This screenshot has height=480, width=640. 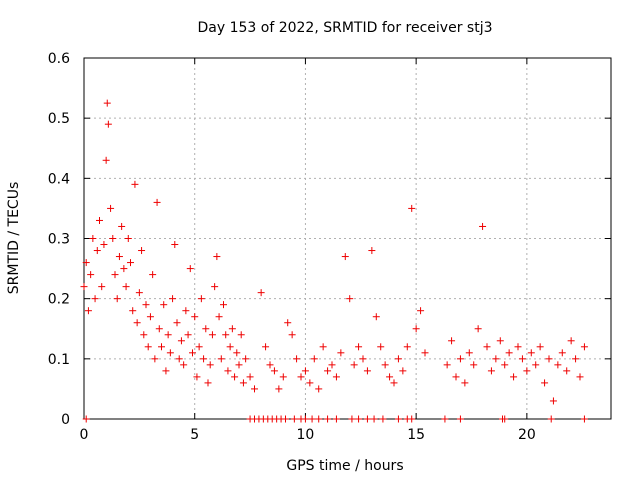 What do you see at coordinates (194, 435) in the screenshot?
I see `x-tick-label: 5` at bounding box center [194, 435].